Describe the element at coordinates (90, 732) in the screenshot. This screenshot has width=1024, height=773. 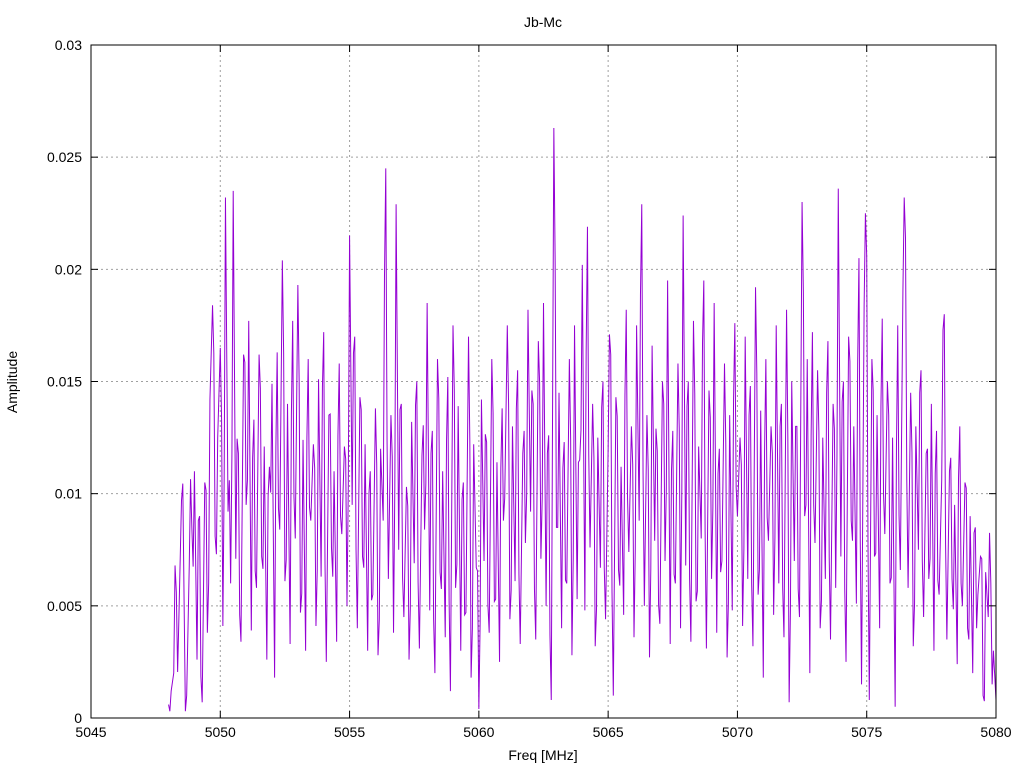
I see `x-tick-label: 5045` at that location.